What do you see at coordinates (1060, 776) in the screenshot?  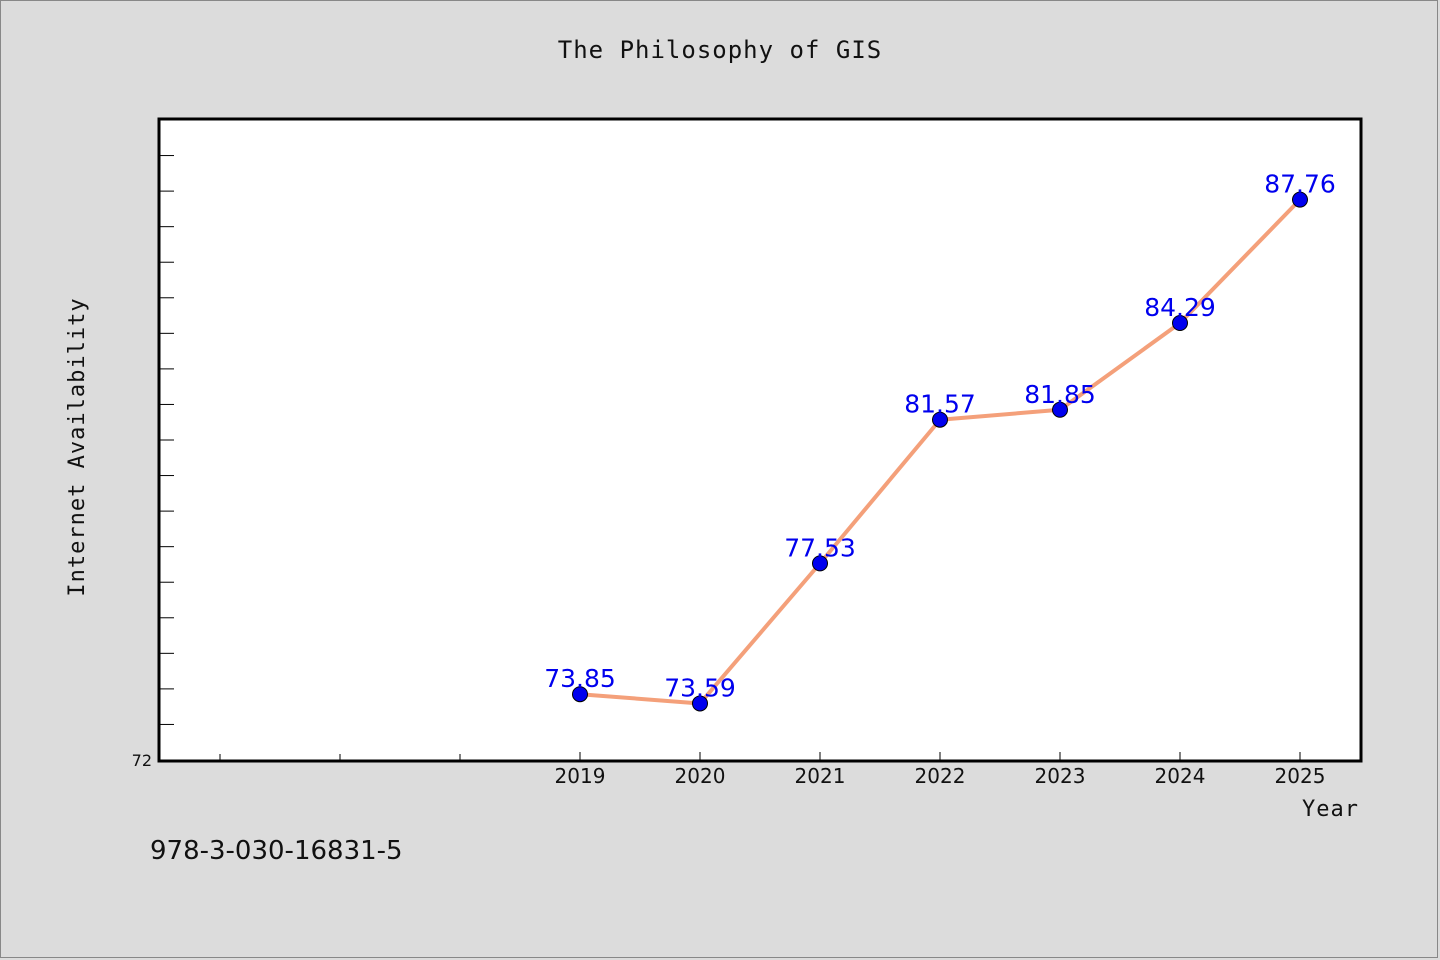 I see `x-tick-label: 2023` at bounding box center [1060, 776].